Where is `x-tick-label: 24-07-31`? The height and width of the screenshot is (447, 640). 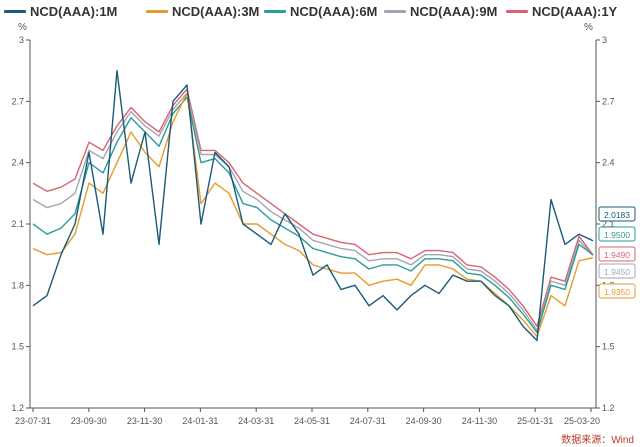 x-tick-label: 24-07-31 is located at coordinates (368, 421).